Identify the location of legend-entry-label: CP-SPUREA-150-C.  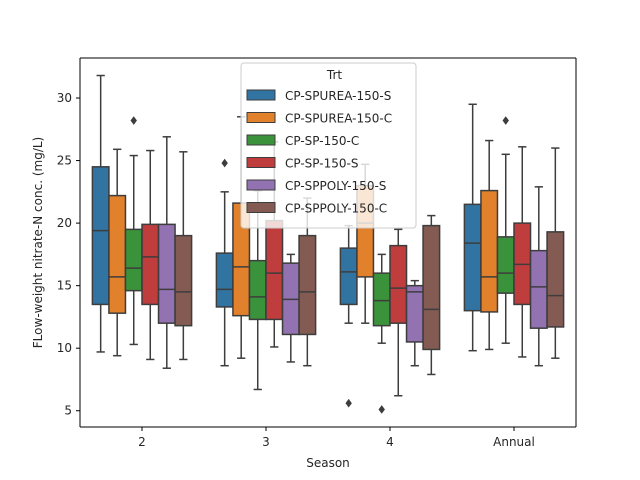
(338, 119).